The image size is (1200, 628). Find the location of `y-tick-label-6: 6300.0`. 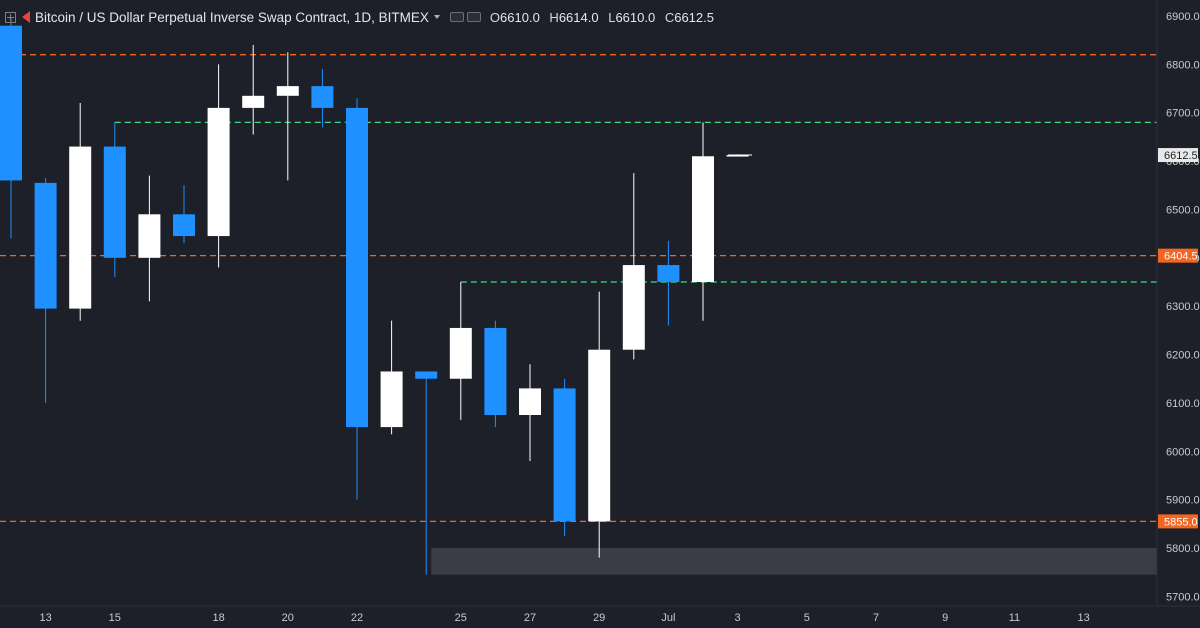

y-tick-label-6: 6300.0 is located at coordinates (1183, 307).